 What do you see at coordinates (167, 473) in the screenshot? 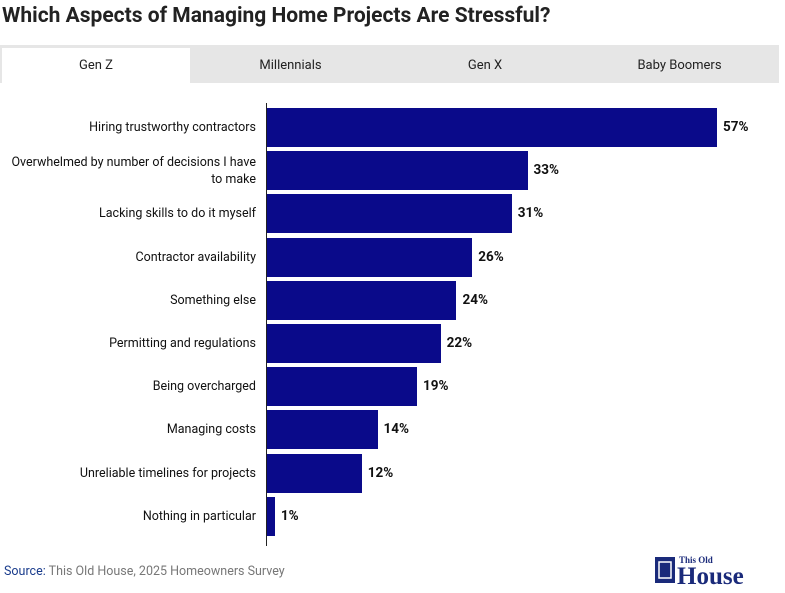
I see `category-label: Unreliable timelines for projects` at bounding box center [167, 473].